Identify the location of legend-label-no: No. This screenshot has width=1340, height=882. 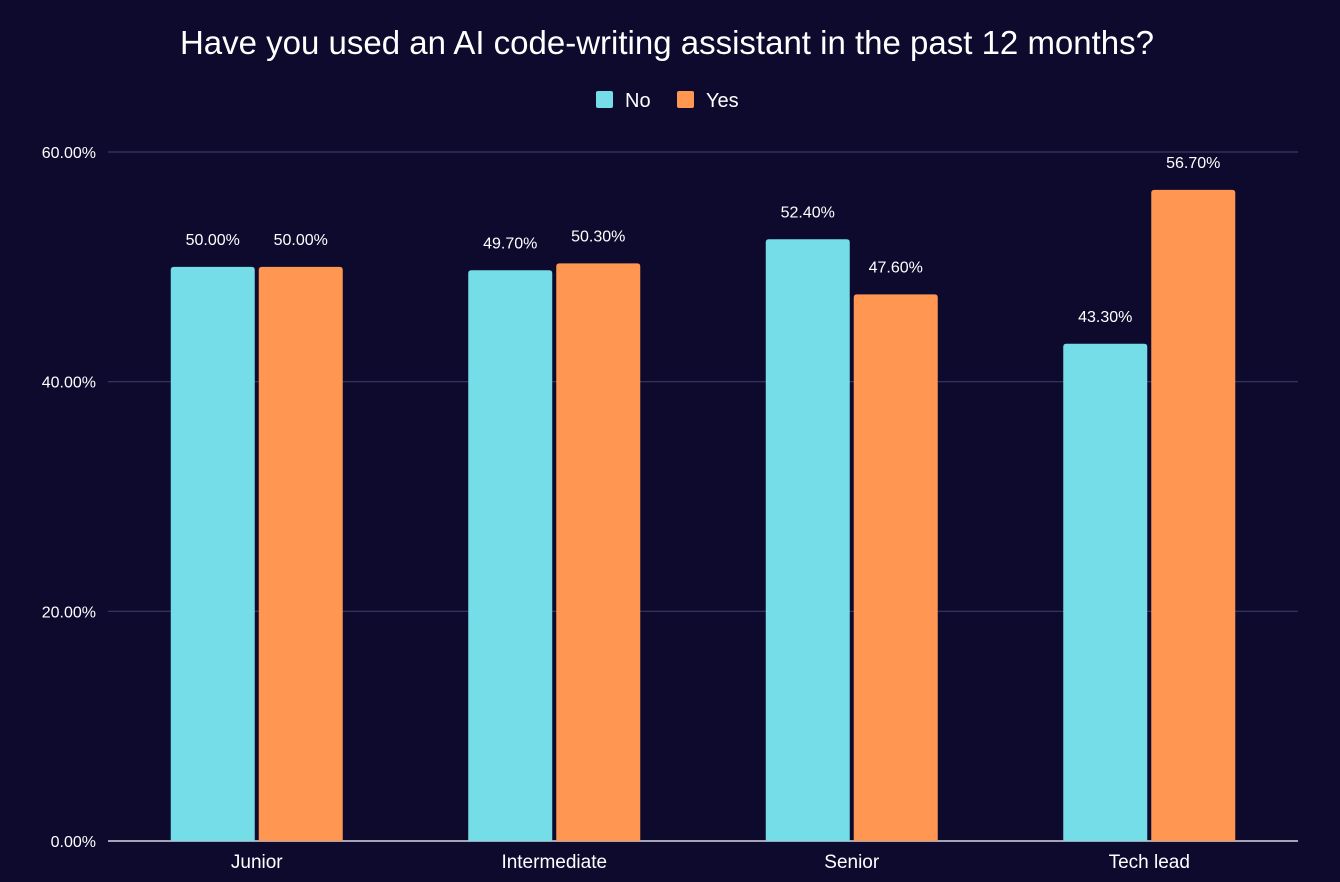
(638, 101).